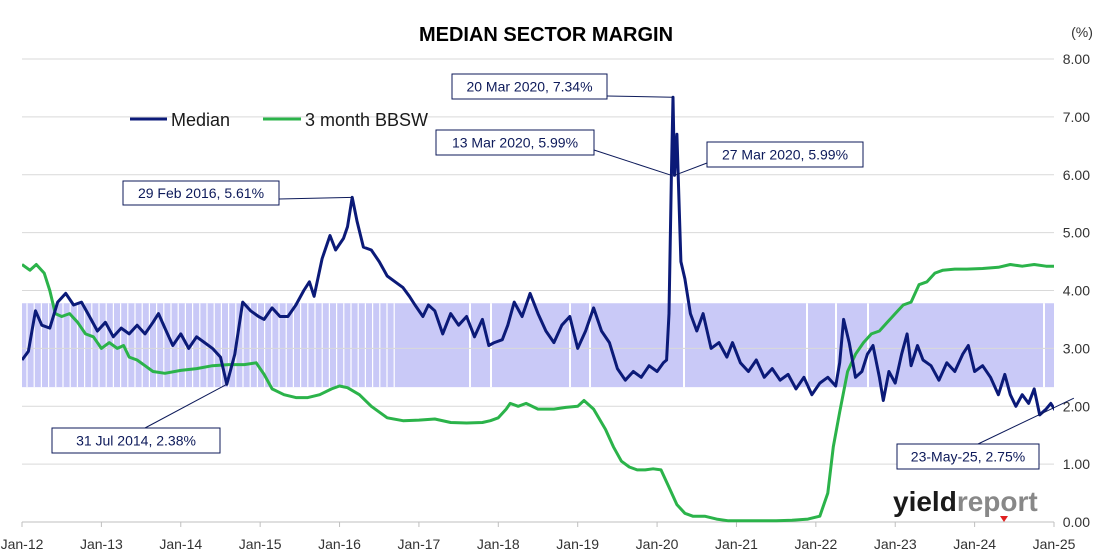  What do you see at coordinates (419, 544) in the screenshot?
I see `x-tick-label: Jan-17` at bounding box center [419, 544].